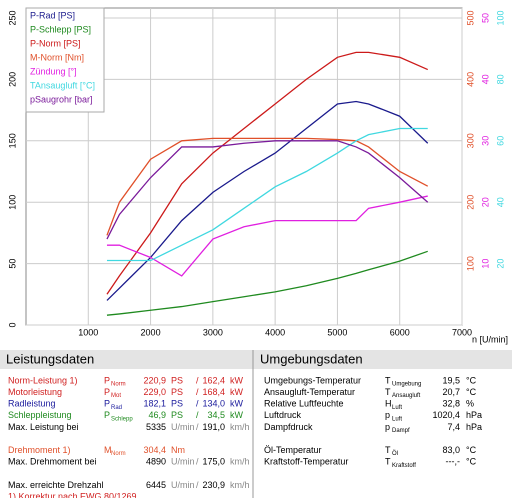 The image size is (512, 498). What do you see at coordinates (55, 43) in the screenshot?
I see `legend-entry: P-Norm [PS]` at bounding box center [55, 43].